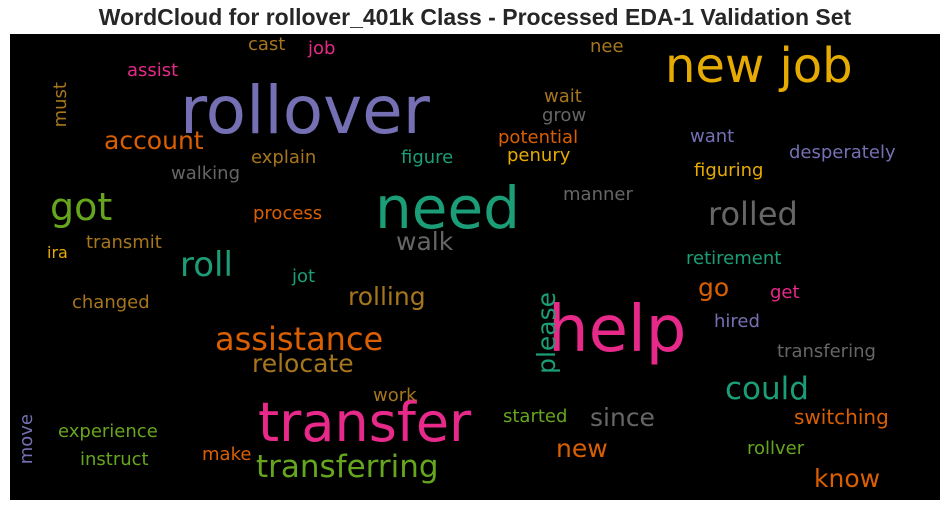 The image size is (950, 511). Describe the element at coordinates (288, 213) in the screenshot. I see `word-process: process` at that location.